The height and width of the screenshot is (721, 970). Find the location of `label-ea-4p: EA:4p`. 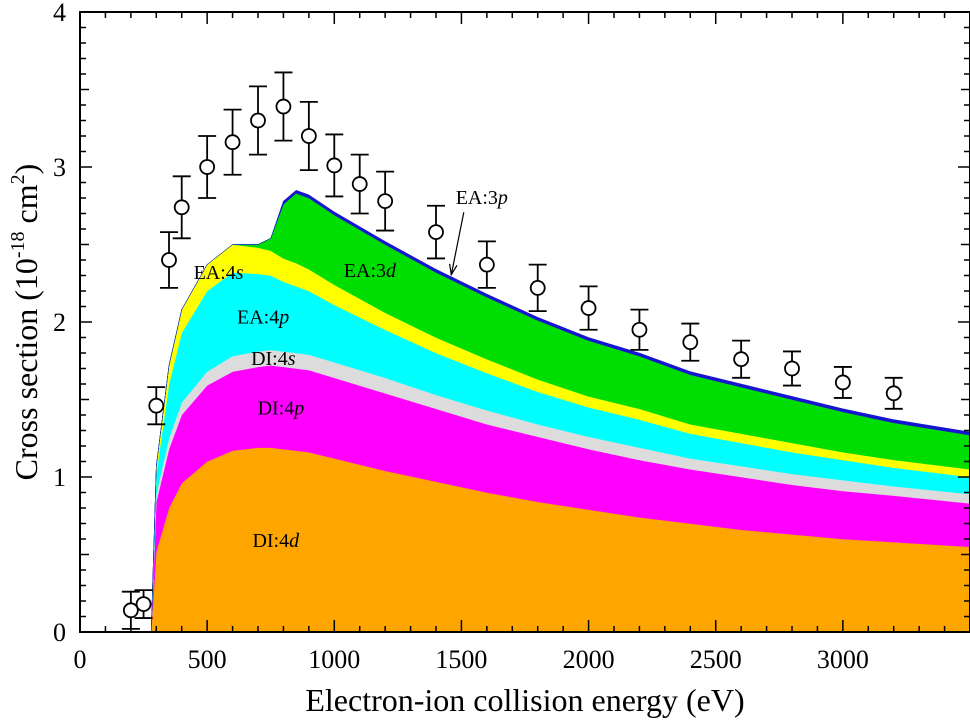

label-ea-4p: EA:4p is located at coordinates (263, 318).